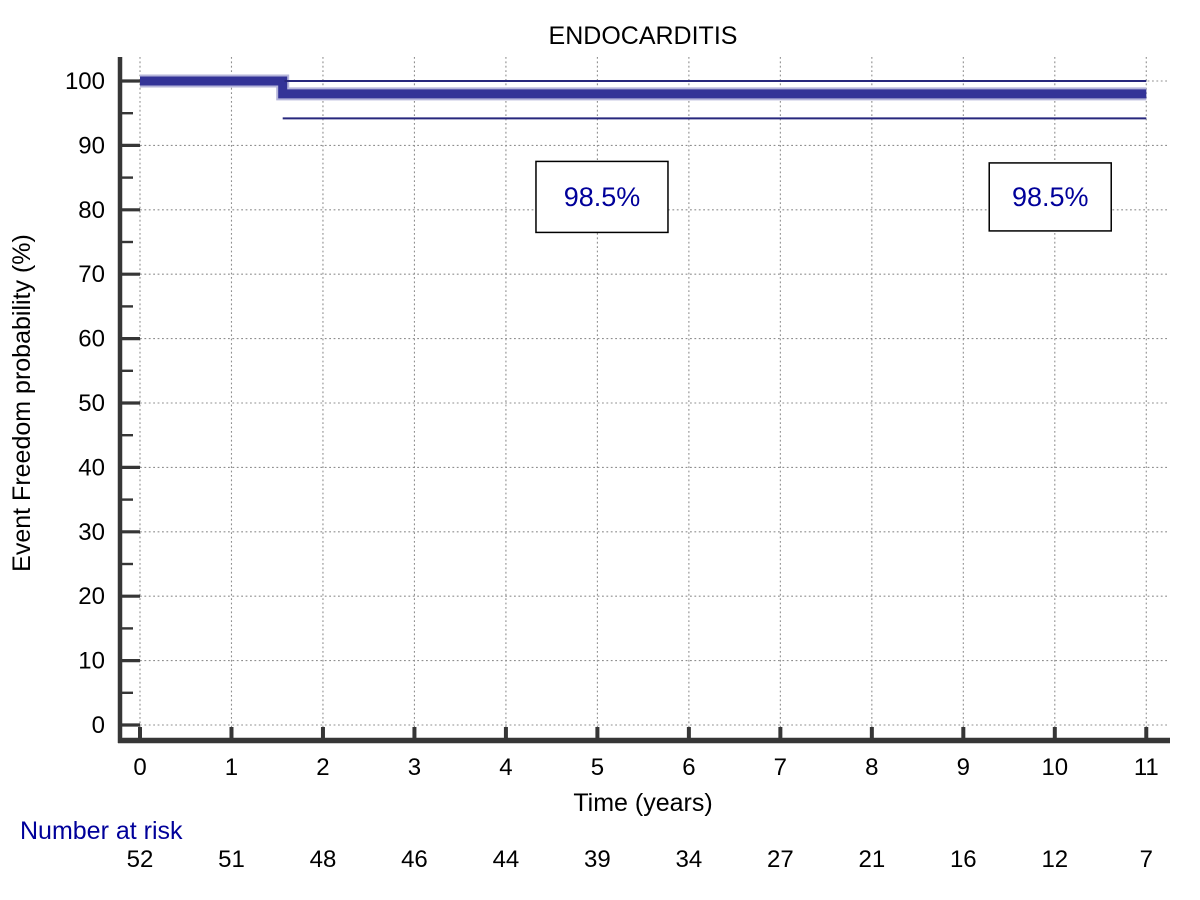 This screenshot has height=900, width=1200. What do you see at coordinates (1146, 767) in the screenshot?
I see `x-tick-label: 11` at bounding box center [1146, 767].